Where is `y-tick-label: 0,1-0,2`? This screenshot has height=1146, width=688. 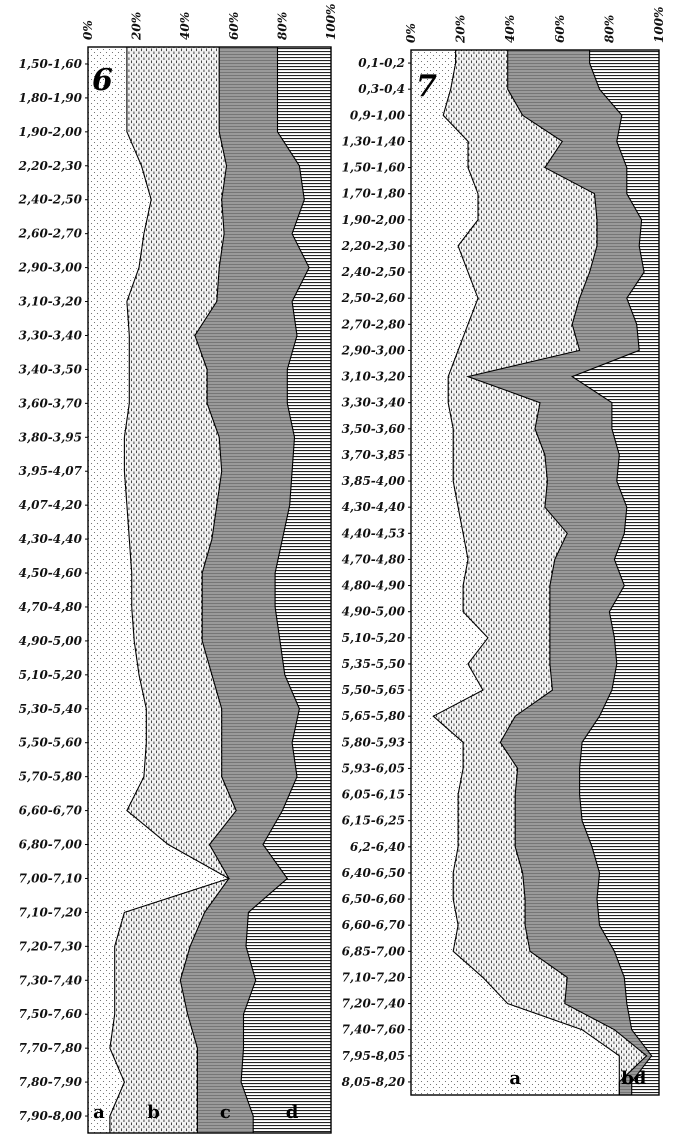 y-tick-label: 0,1-0,2 is located at coordinates (381, 63).